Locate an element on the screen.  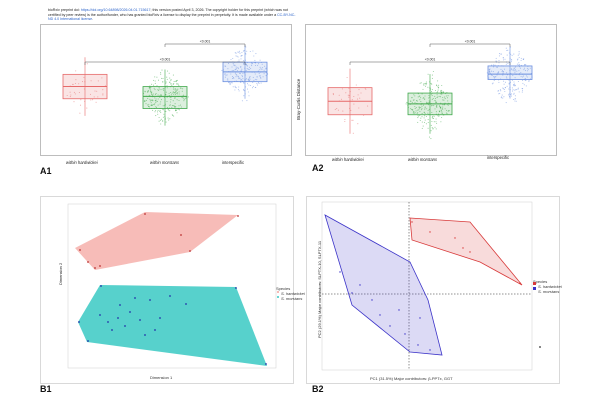
a2-category-label: within hardwickei is located at coordinates (348, 159).